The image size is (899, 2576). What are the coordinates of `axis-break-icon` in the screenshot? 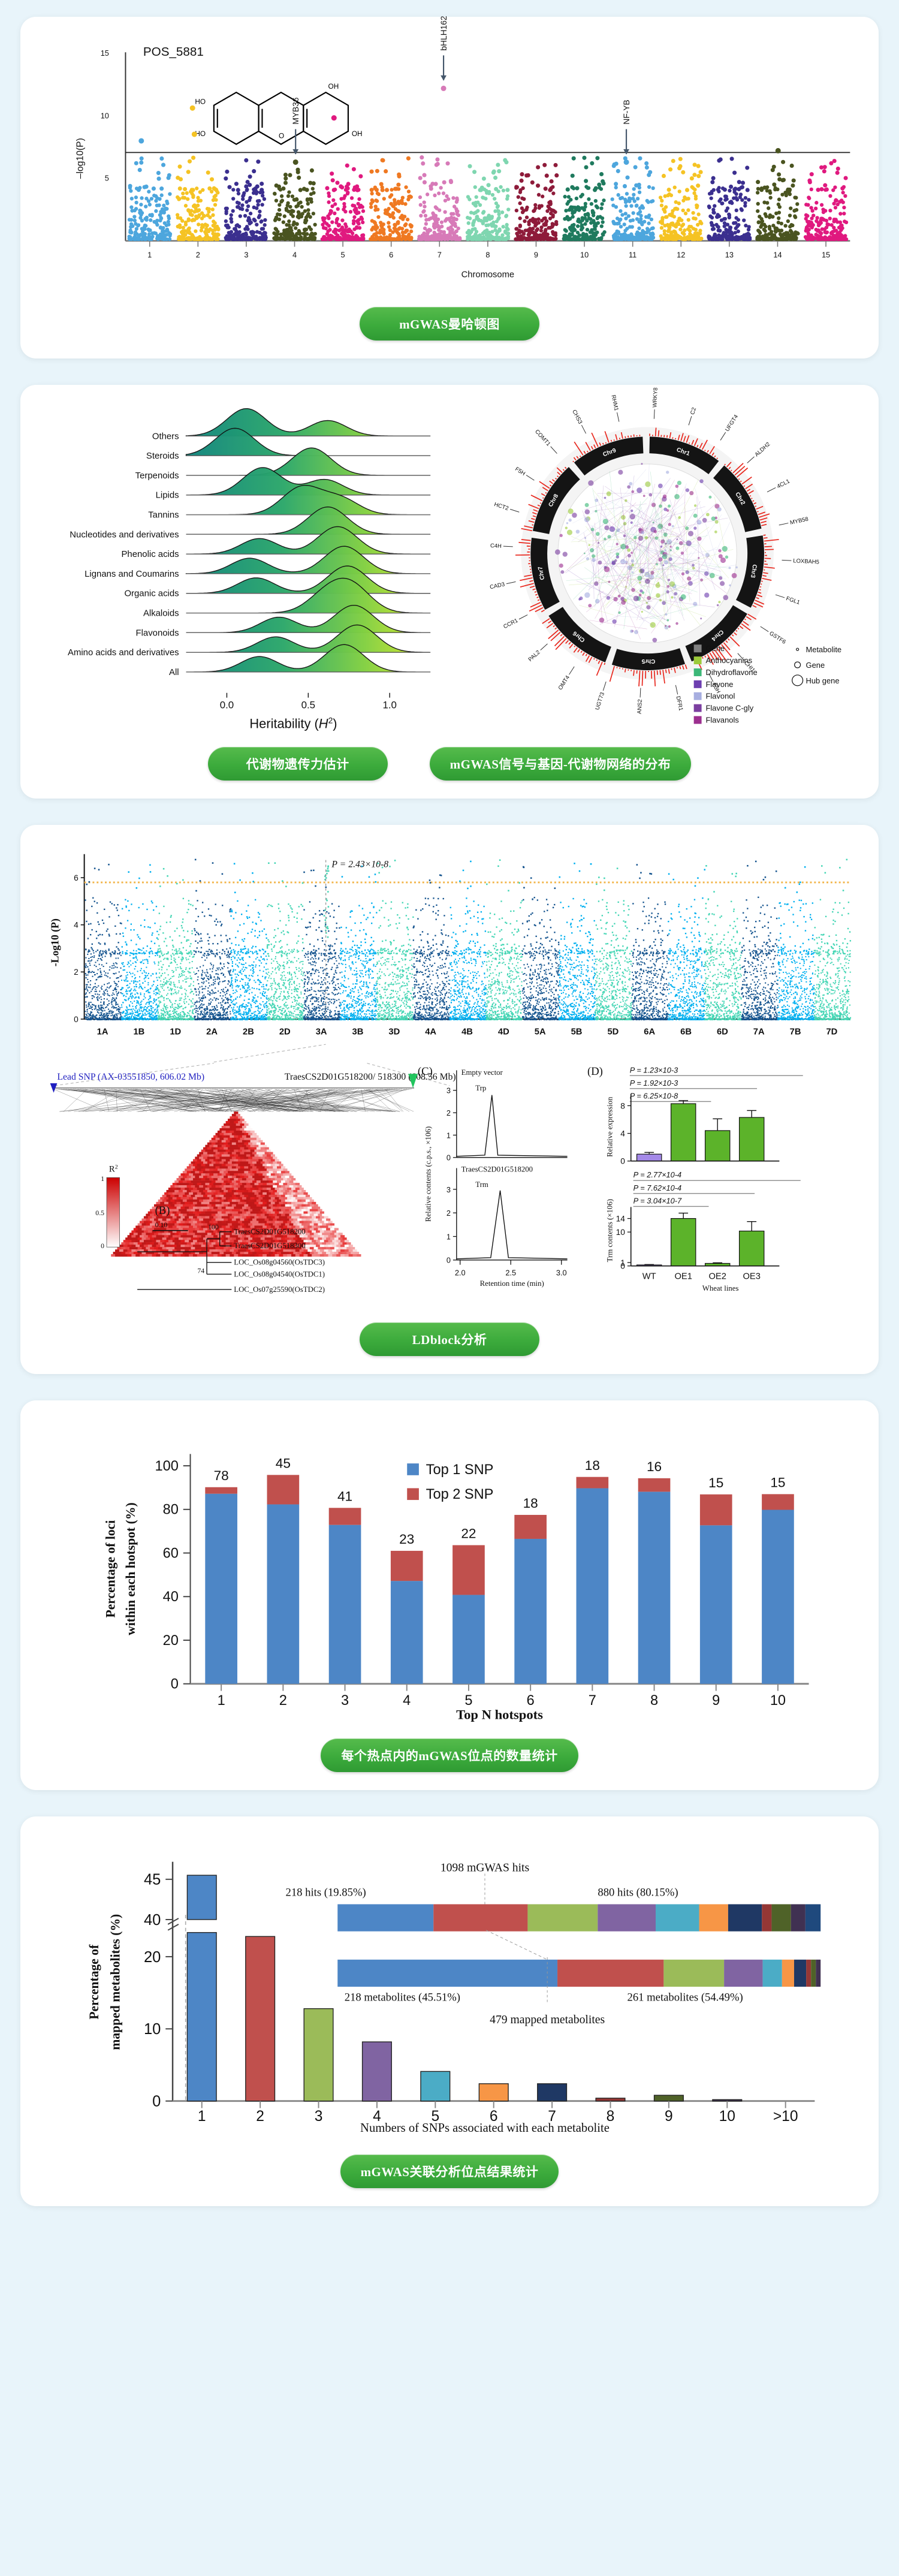 It's located at (173, 1925).